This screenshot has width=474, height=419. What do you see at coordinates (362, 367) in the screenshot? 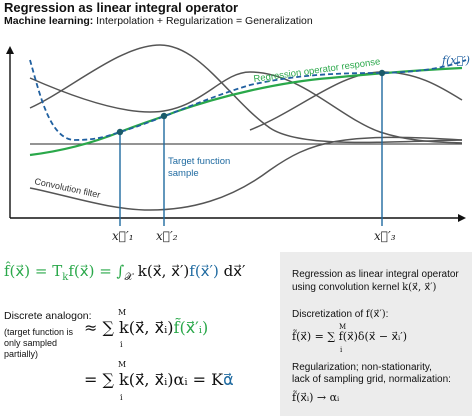
I see `reg-line-1: Regularization; non-stationarity,` at bounding box center [362, 367].